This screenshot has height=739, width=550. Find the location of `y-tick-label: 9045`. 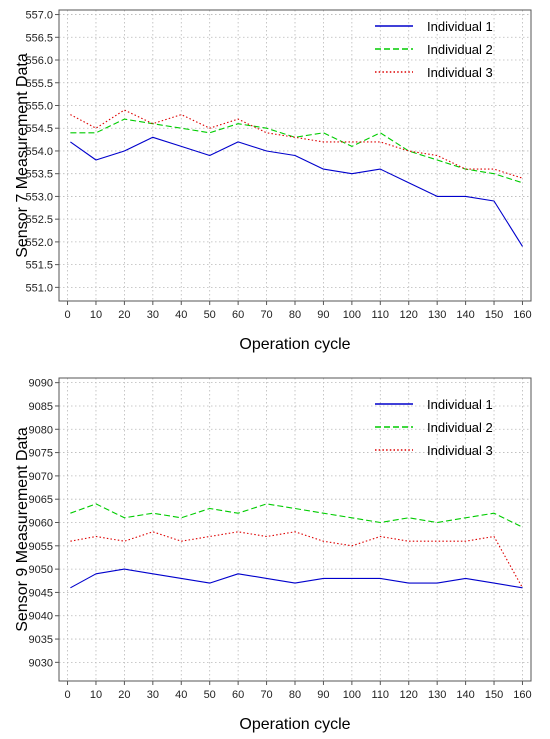

y-tick-label: 9045 is located at coordinates (41, 593).